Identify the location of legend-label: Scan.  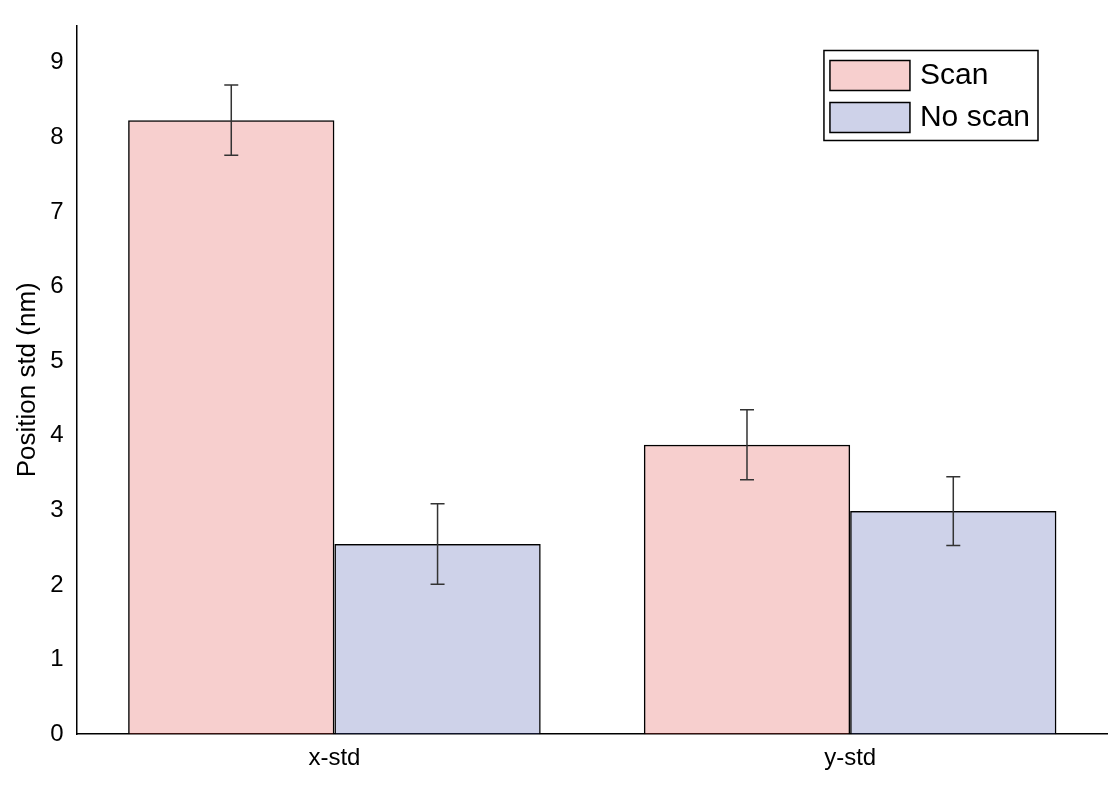
(954, 73).